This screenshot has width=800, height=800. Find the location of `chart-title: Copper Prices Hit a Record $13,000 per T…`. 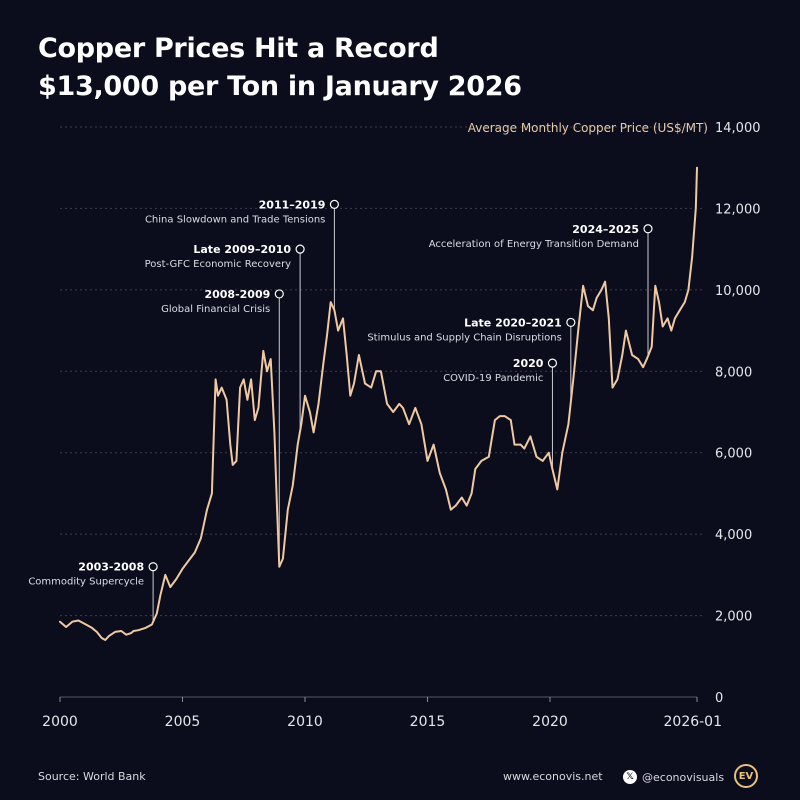

chart-title: Copper Prices Hit a Record $13,000 per T… is located at coordinates (280, 68).